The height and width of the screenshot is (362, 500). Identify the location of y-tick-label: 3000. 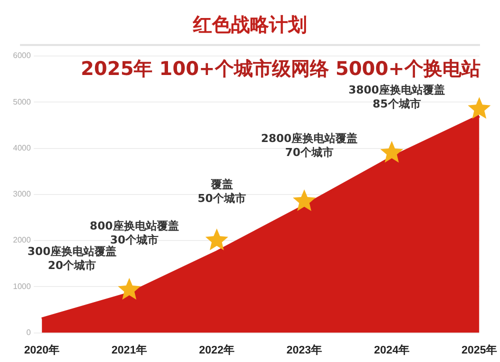
(22, 194).